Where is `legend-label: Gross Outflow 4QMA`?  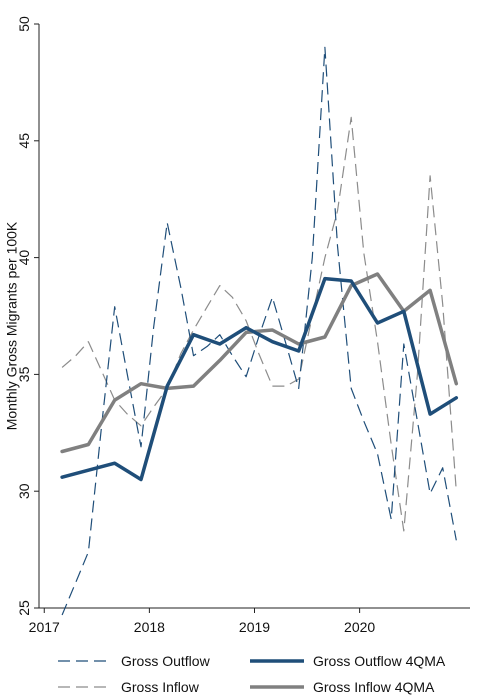
legend-label: Gross Outflow 4QMA is located at coordinates (379, 661).